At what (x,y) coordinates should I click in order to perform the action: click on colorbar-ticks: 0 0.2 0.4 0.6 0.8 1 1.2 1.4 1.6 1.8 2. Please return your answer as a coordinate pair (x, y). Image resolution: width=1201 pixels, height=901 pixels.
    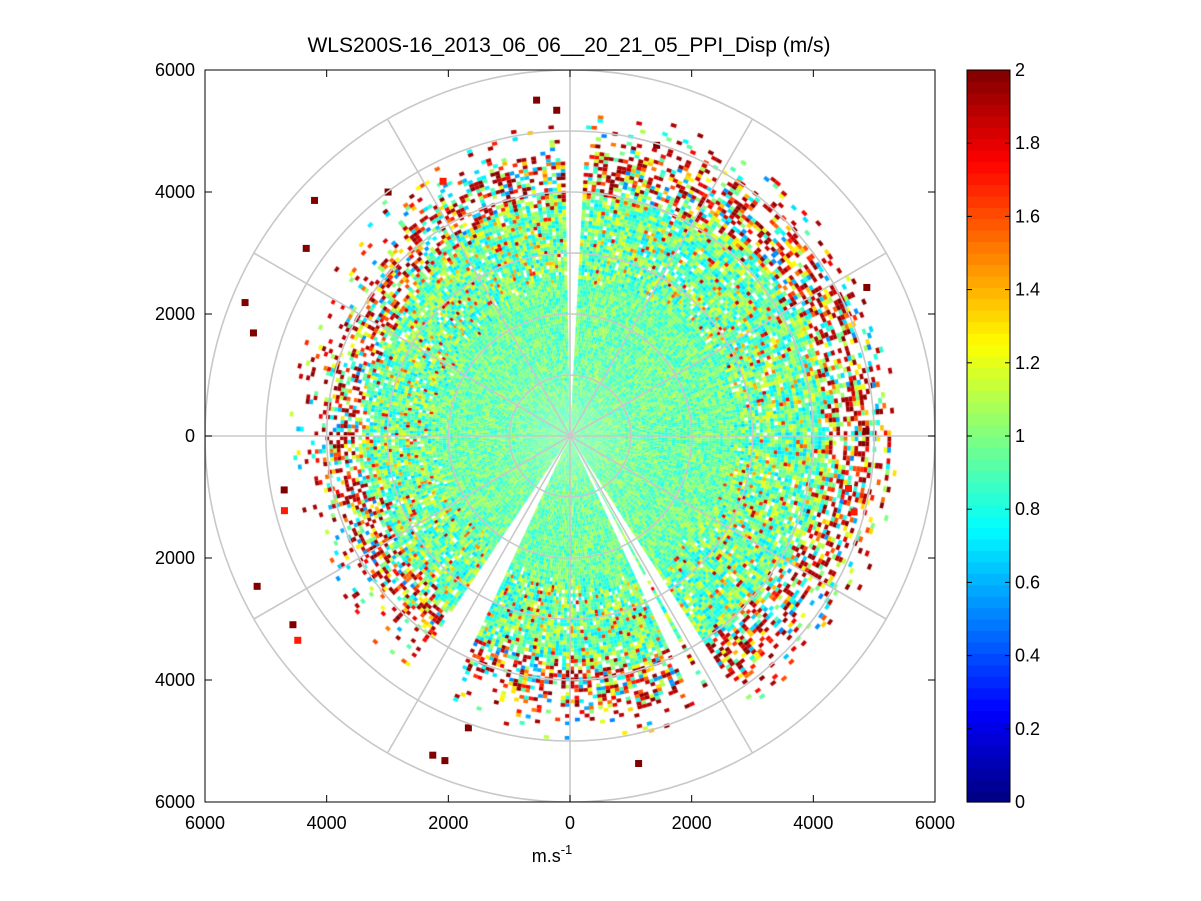
    Looking at the image, I should click on (1003, 436).